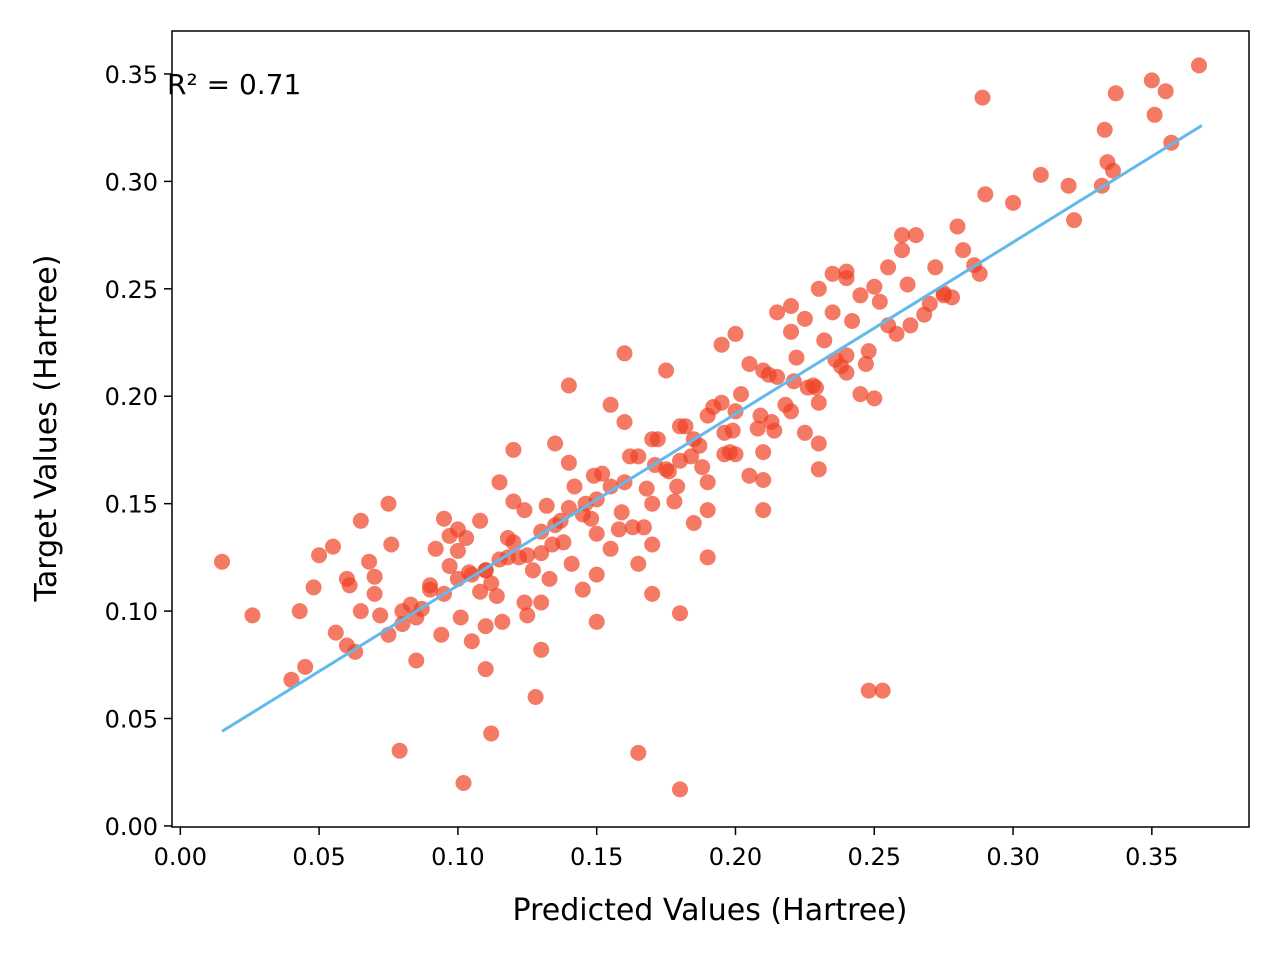  I want to click on x-tick-label: 0.00, so click(180, 857).